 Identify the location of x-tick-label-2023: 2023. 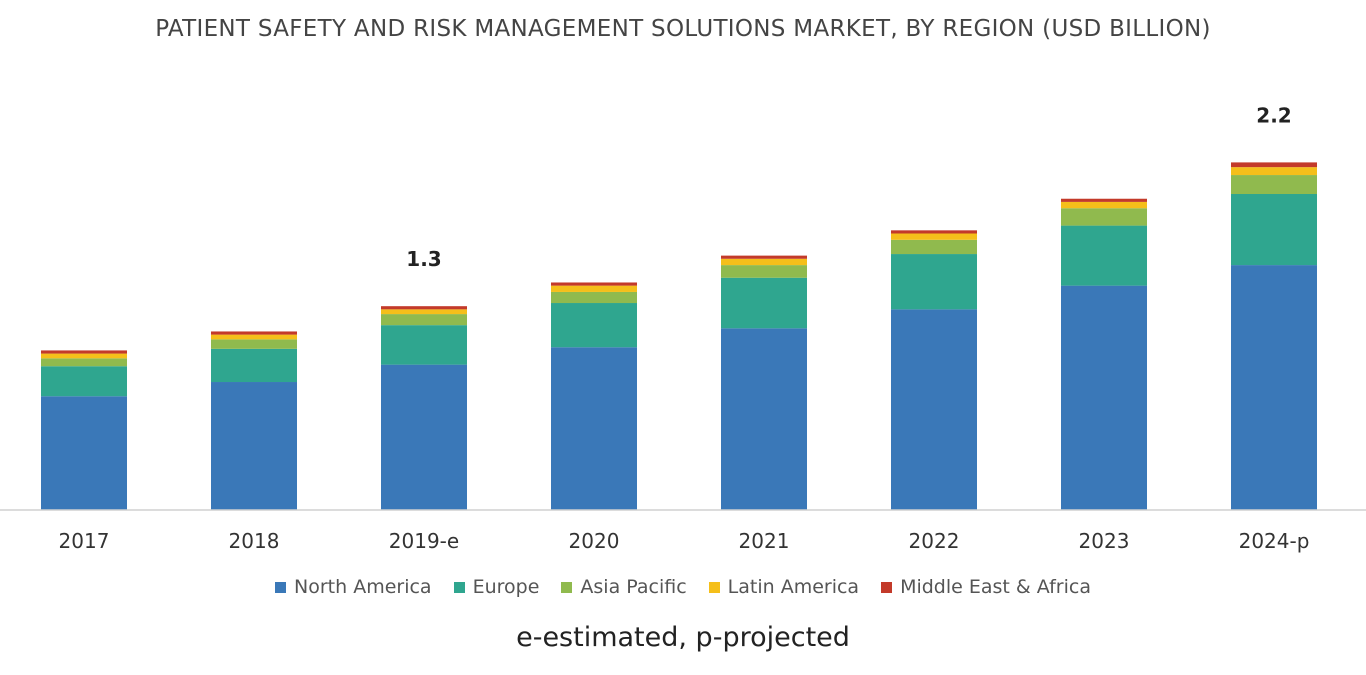
(1104, 541).